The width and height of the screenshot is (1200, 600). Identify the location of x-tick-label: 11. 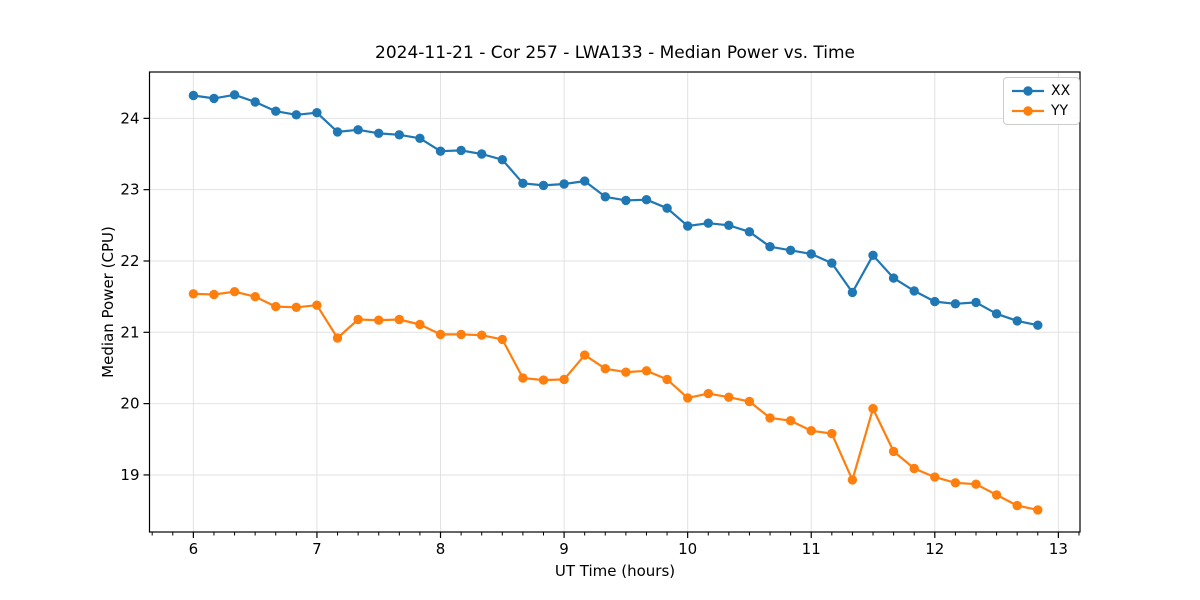
(811, 549).